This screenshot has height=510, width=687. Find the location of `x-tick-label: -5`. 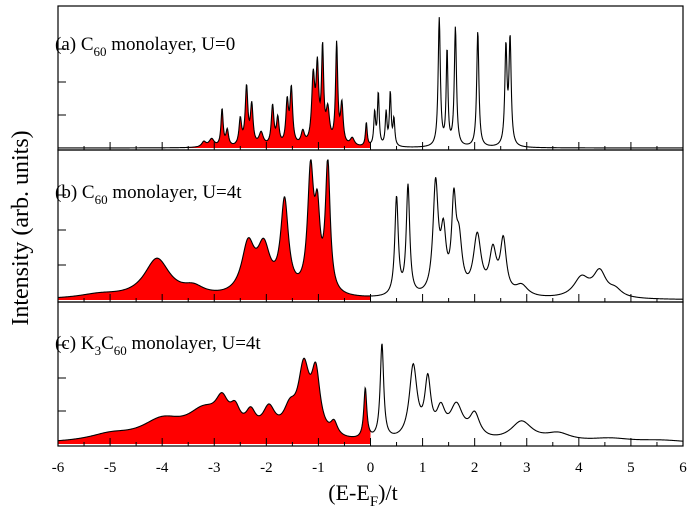

x-tick-label: -5 is located at coordinates (110, 468).